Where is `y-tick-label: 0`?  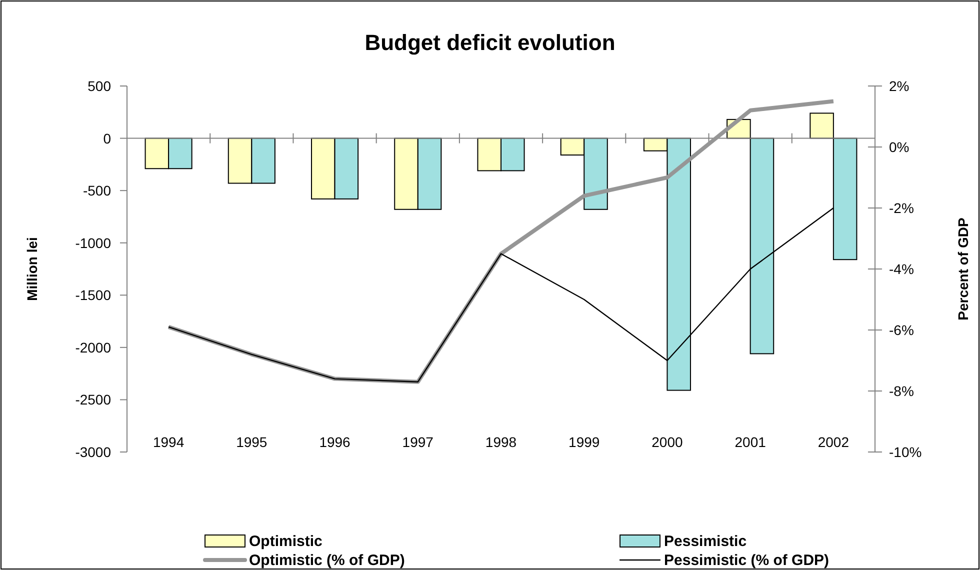 y-tick-label: 0 is located at coordinates (107, 138).